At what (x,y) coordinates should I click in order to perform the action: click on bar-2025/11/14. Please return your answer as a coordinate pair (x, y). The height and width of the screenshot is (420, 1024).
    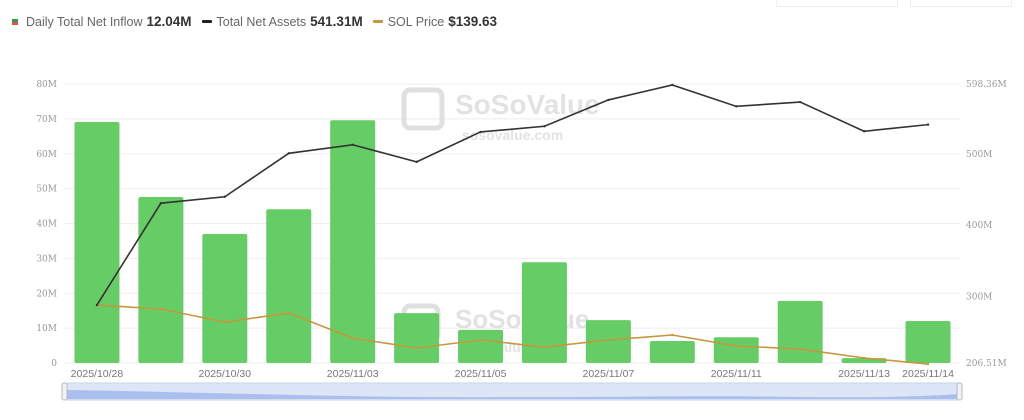
    Looking at the image, I should click on (928, 342).